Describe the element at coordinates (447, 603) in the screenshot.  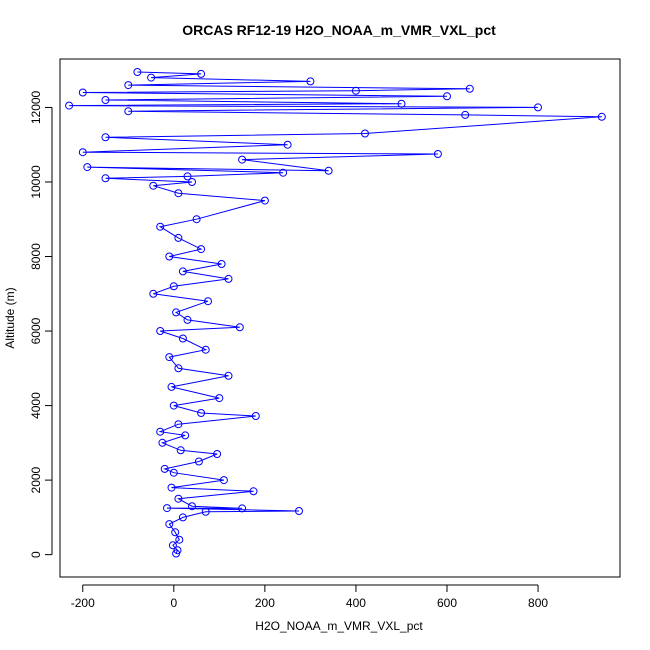
I see `x-tick-label: 600` at that location.